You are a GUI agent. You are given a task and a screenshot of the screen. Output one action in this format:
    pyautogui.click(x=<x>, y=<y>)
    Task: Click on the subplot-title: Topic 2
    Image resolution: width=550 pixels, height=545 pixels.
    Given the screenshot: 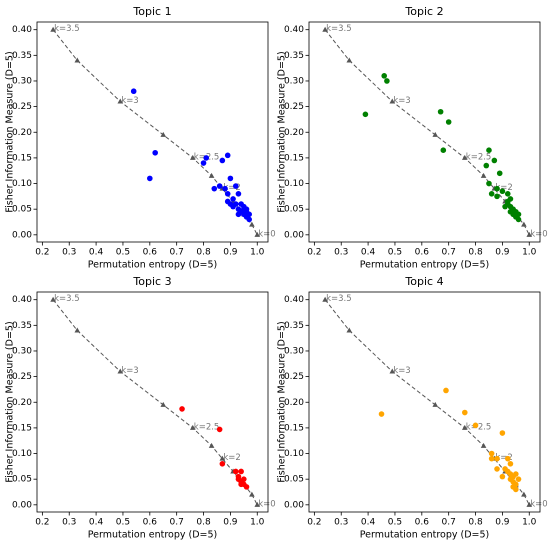 What is the action you would take?
    pyautogui.click(x=423, y=11)
    